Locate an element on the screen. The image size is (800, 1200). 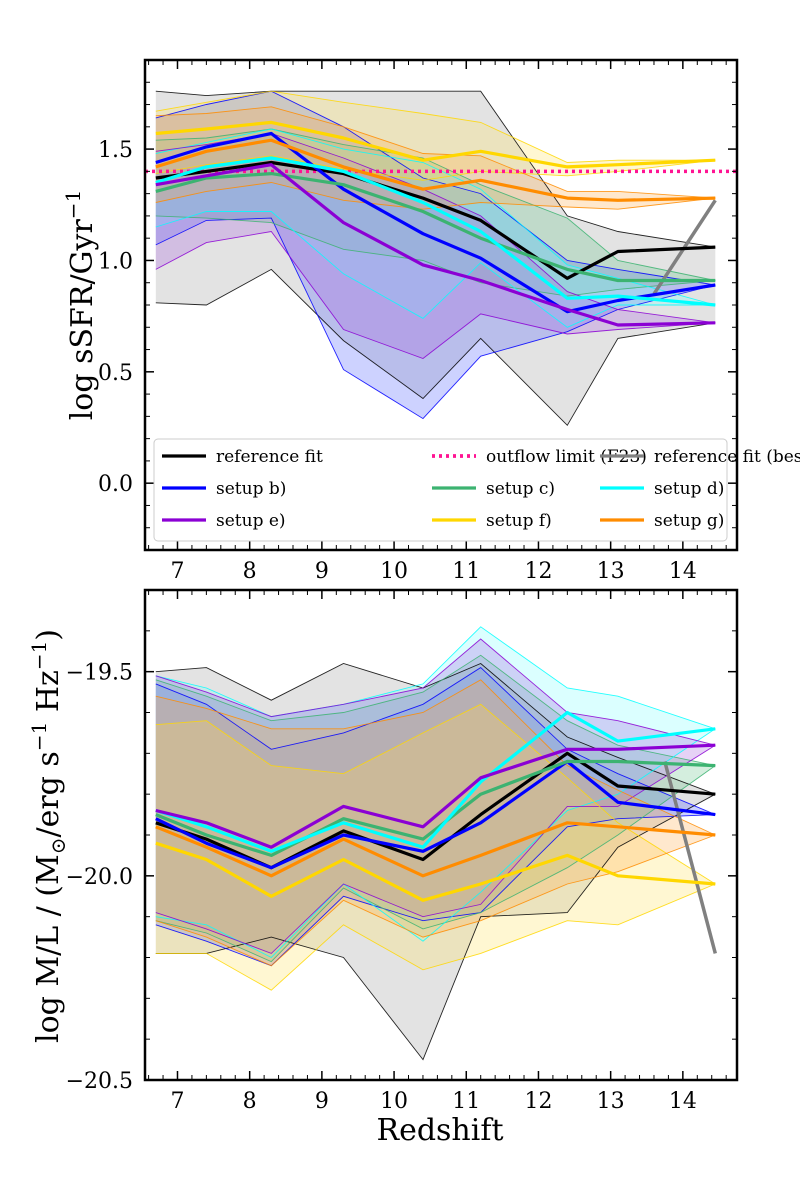
bottom-series-setup-e is located at coordinates (435, 796).